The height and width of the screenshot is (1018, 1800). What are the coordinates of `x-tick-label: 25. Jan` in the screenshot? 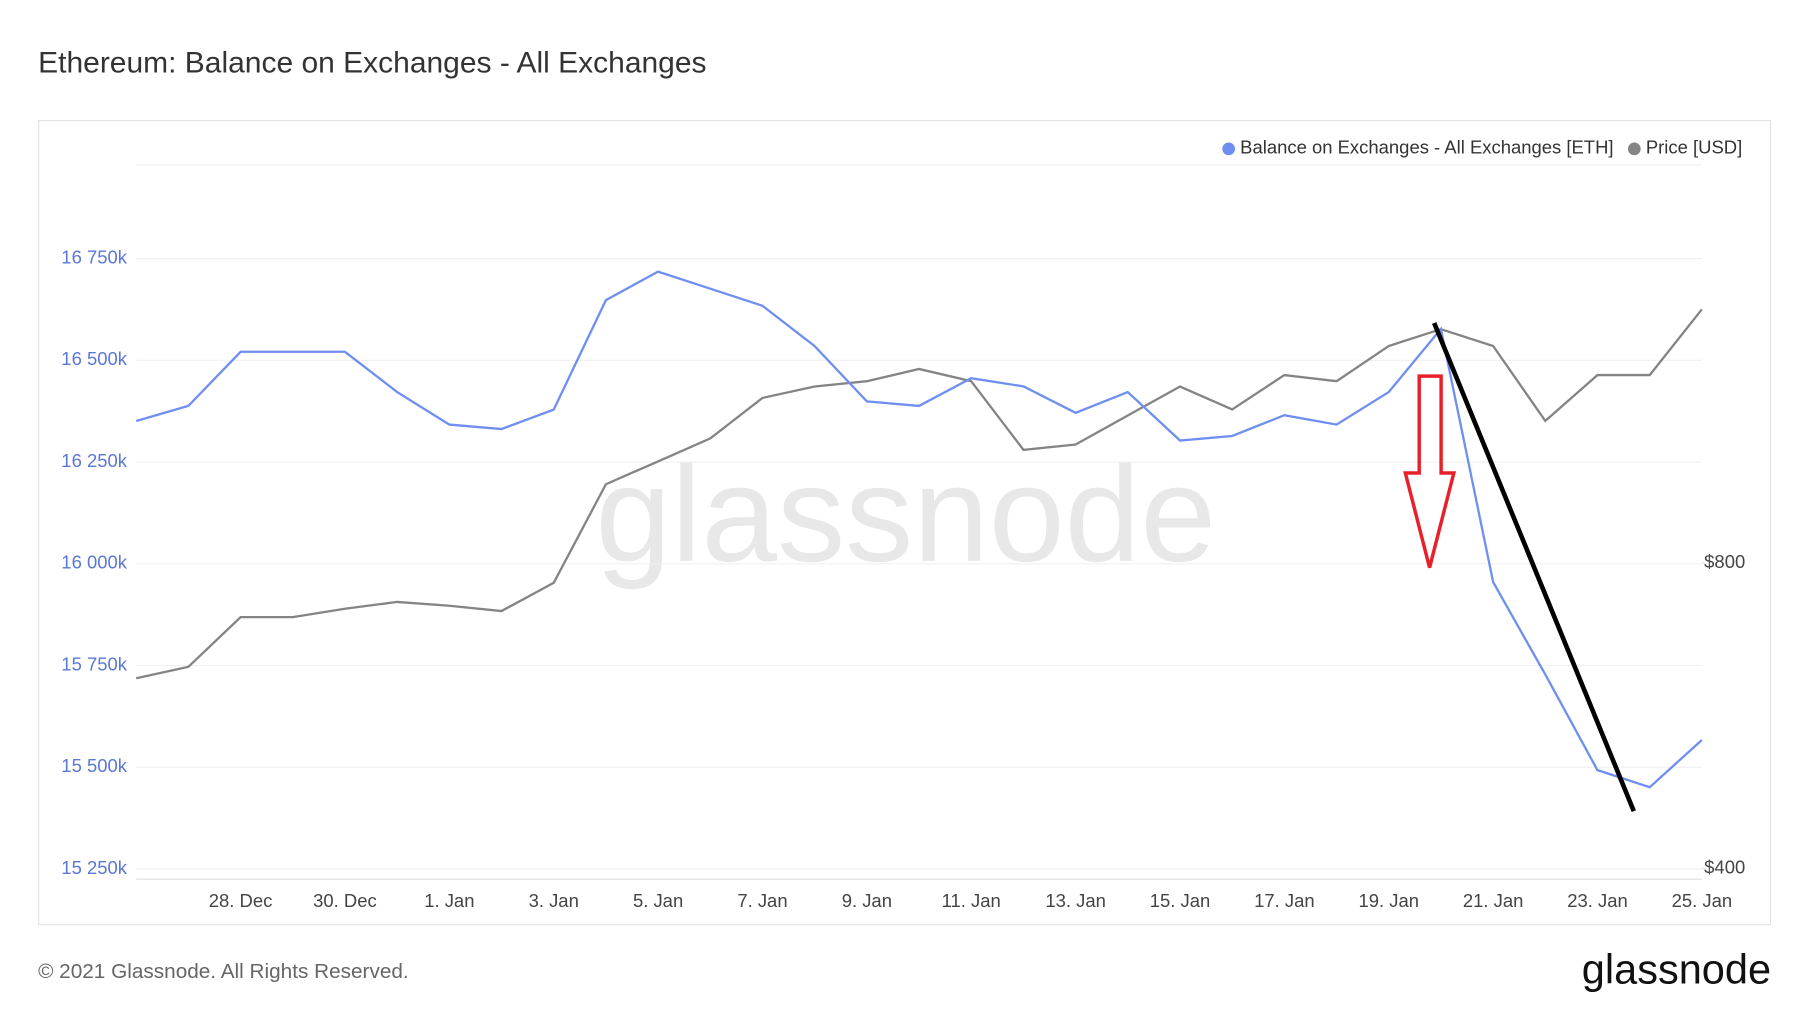 It's located at (1702, 900).